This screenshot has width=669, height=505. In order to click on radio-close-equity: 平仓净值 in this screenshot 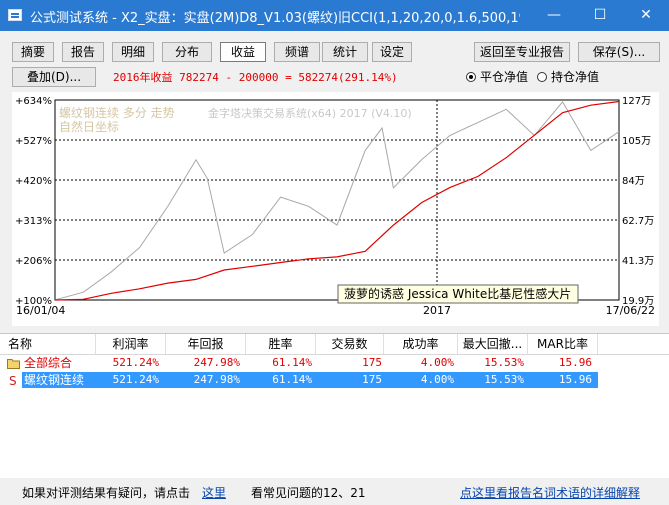, I will do `click(497, 76)`.